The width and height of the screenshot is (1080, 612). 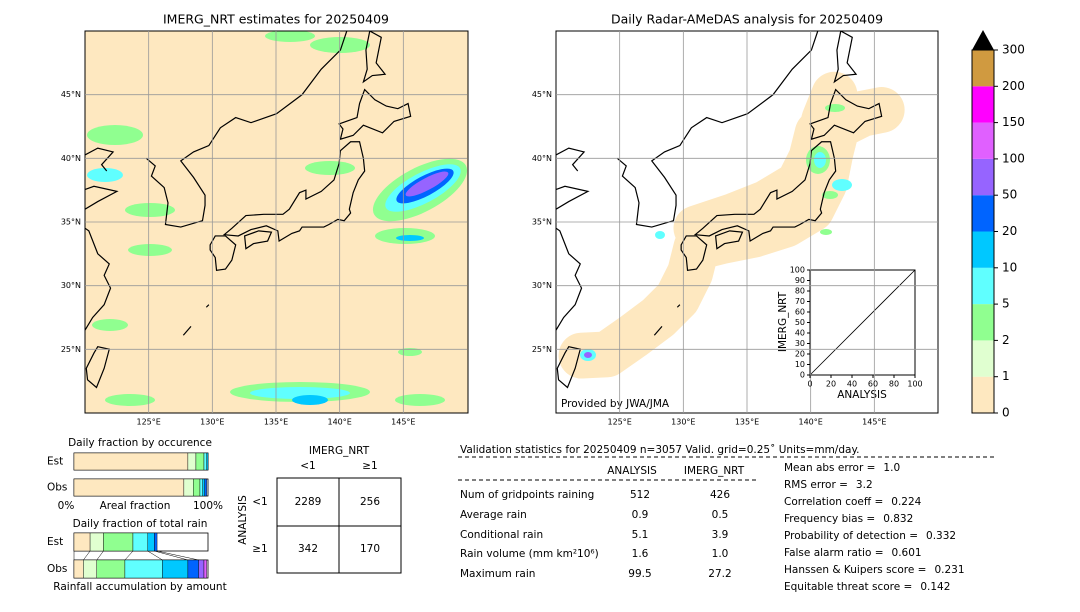 What do you see at coordinates (831, 384) in the screenshot?
I see `x-tick-label: 20` at bounding box center [831, 384].